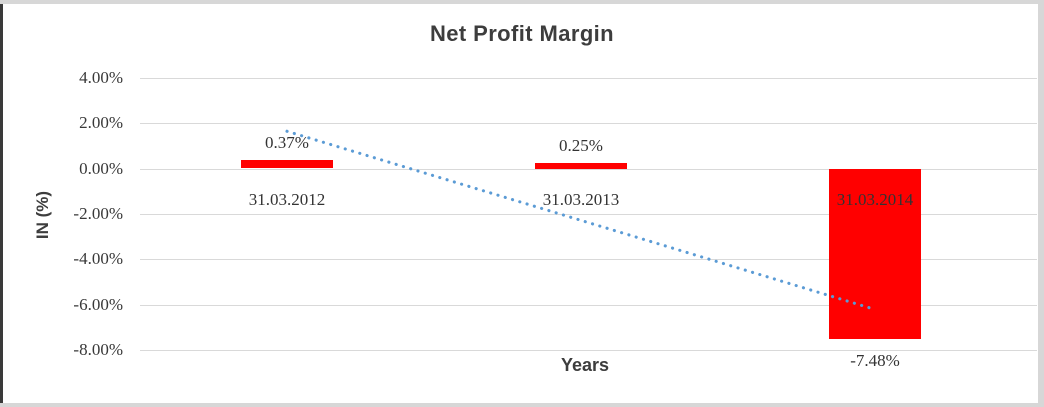 The width and height of the screenshot is (1044, 407). I want to click on chart-frame-border-bottom, so click(522, 405).